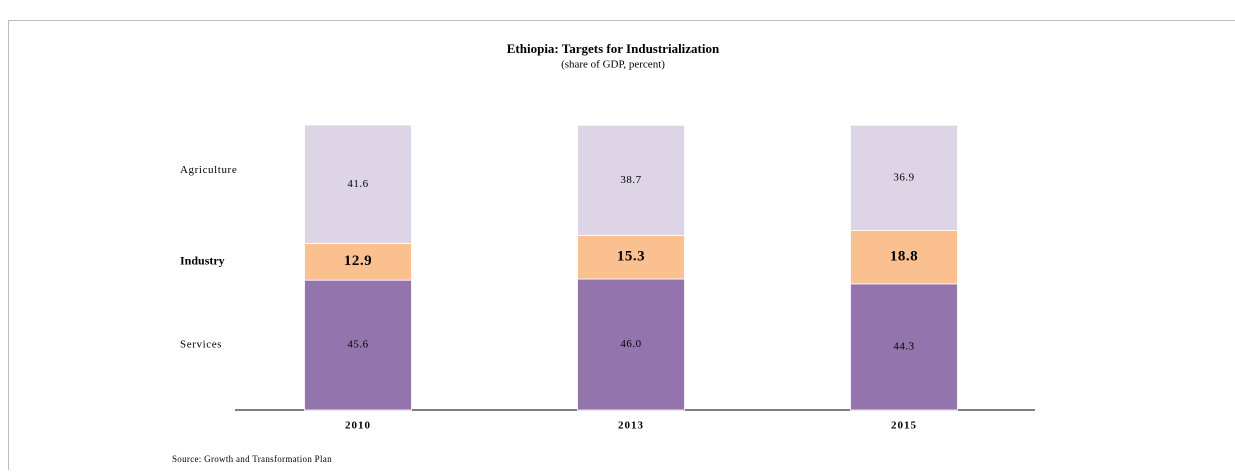 This screenshot has height=475, width=1235. What do you see at coordinates (358, 261) in the screenshot?
I see `value-label: 12.9` at bounding box center [358, 261].